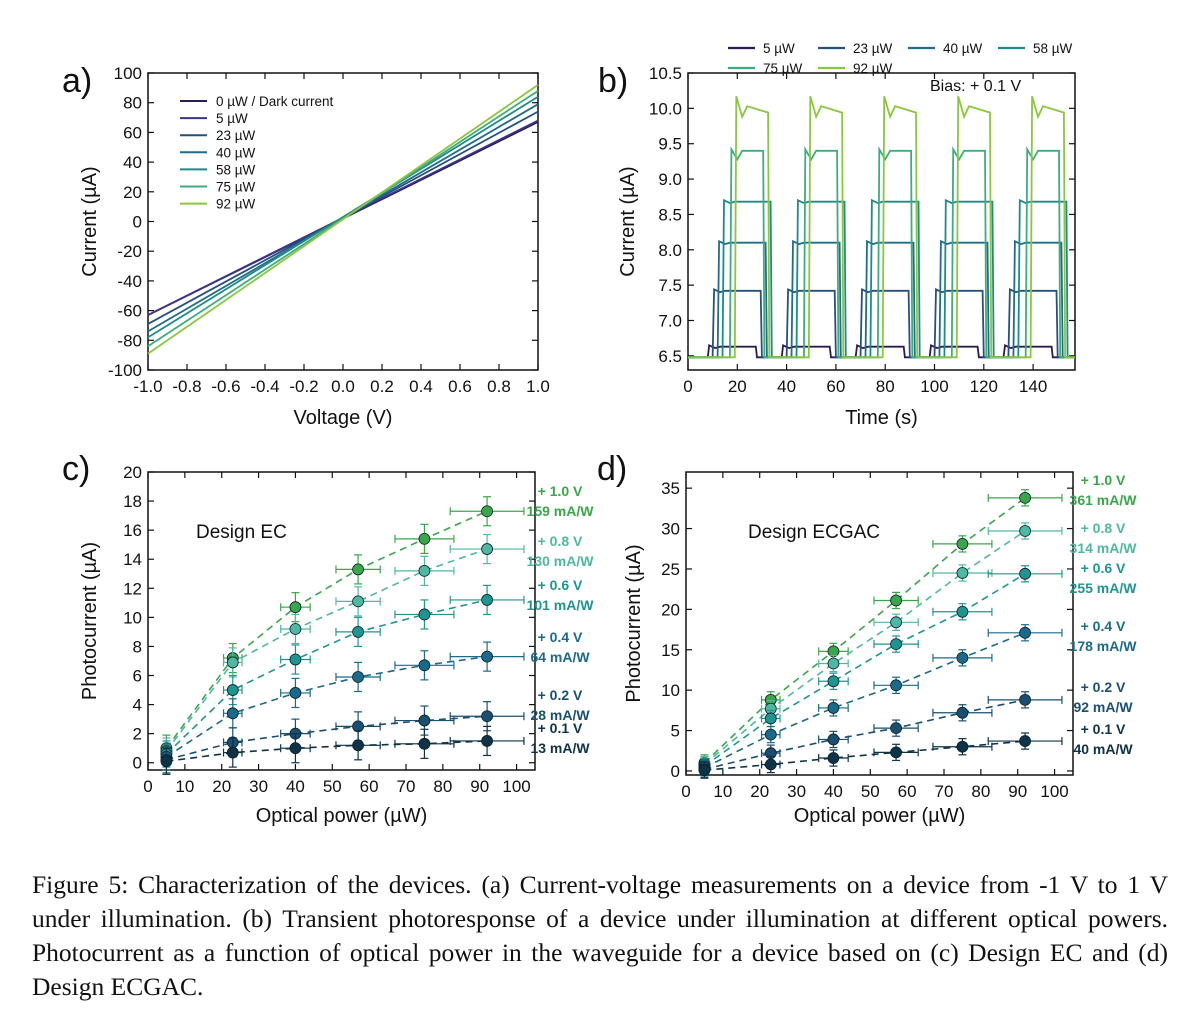  What do you see at coordinates (670, 179) in the screenshot?
I see `y-tick-label: 9.0` at bounding box center [670, 179].